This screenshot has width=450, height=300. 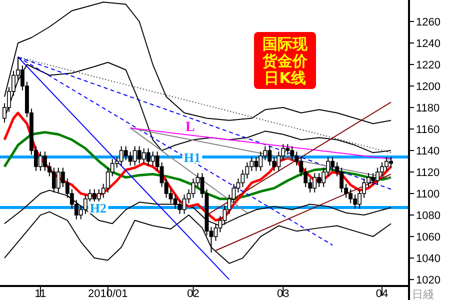 I want to click on y-tick-label: 1140, so click(x=428, y=152).